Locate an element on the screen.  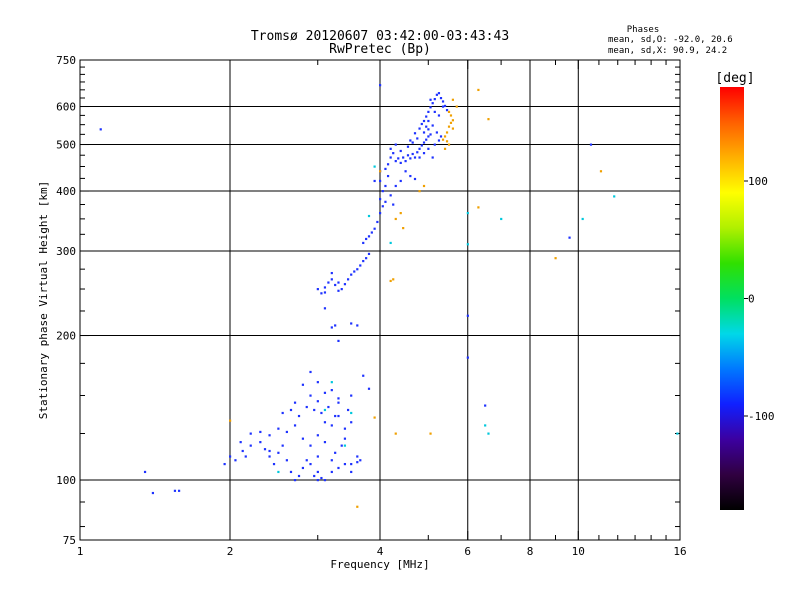
x-tick-label: 10 is located at coordinates (578, 551).